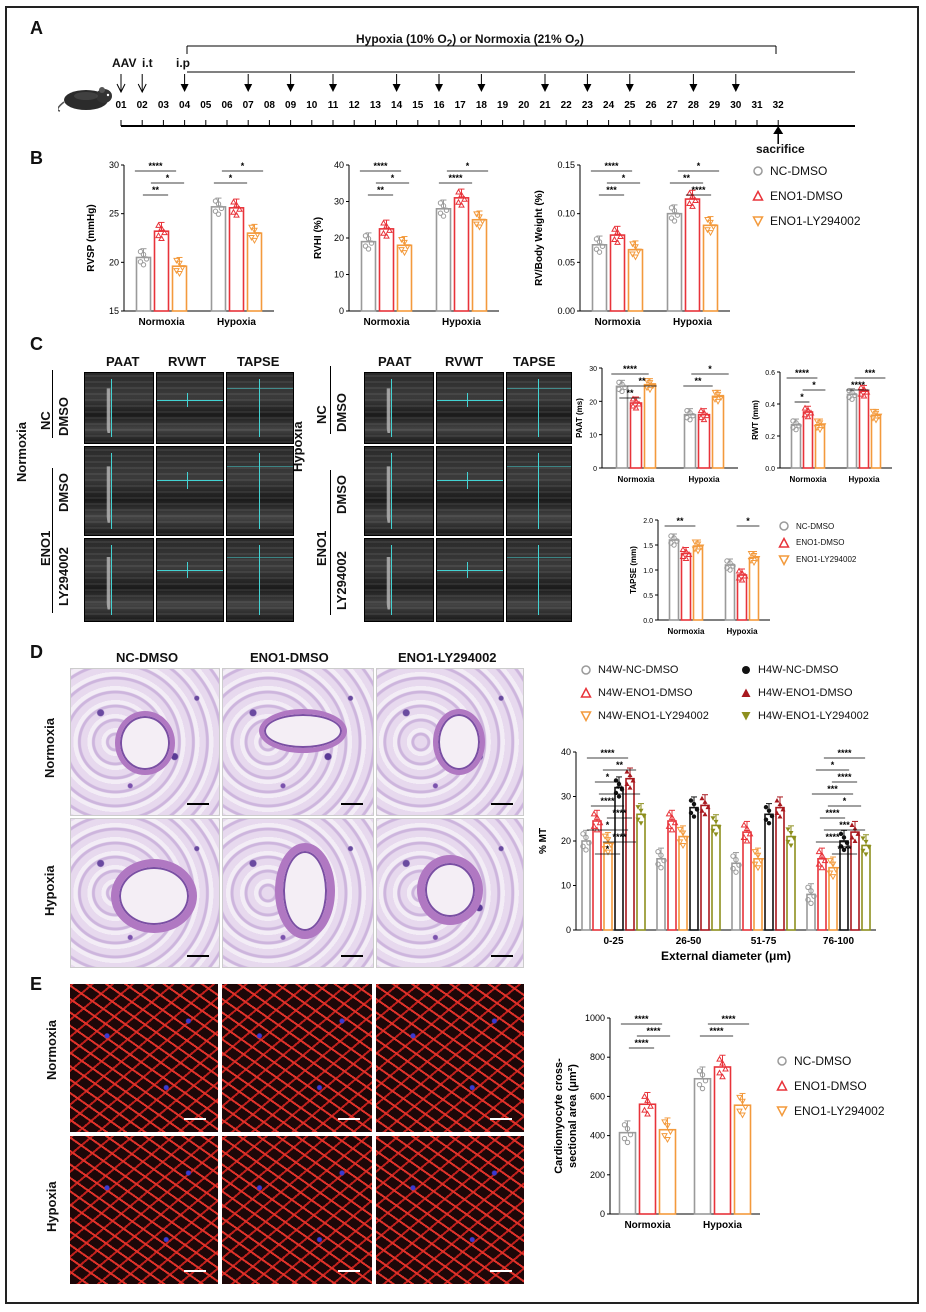  What do you see at coordinates (36, 344) in the screenshot?
I see `panel-label-c: C` at bounding box center [36, 344].